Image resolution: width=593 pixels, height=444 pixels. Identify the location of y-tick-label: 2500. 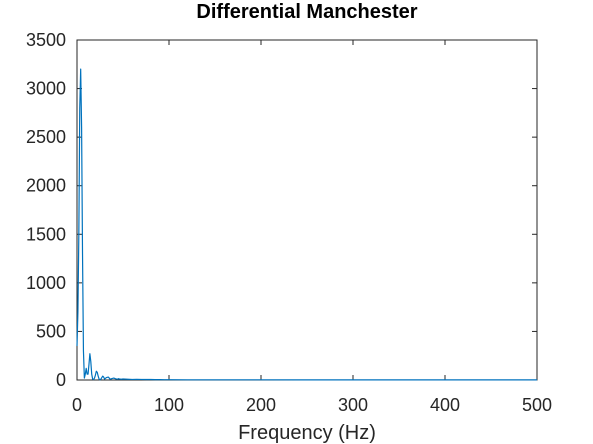
(46, 137).